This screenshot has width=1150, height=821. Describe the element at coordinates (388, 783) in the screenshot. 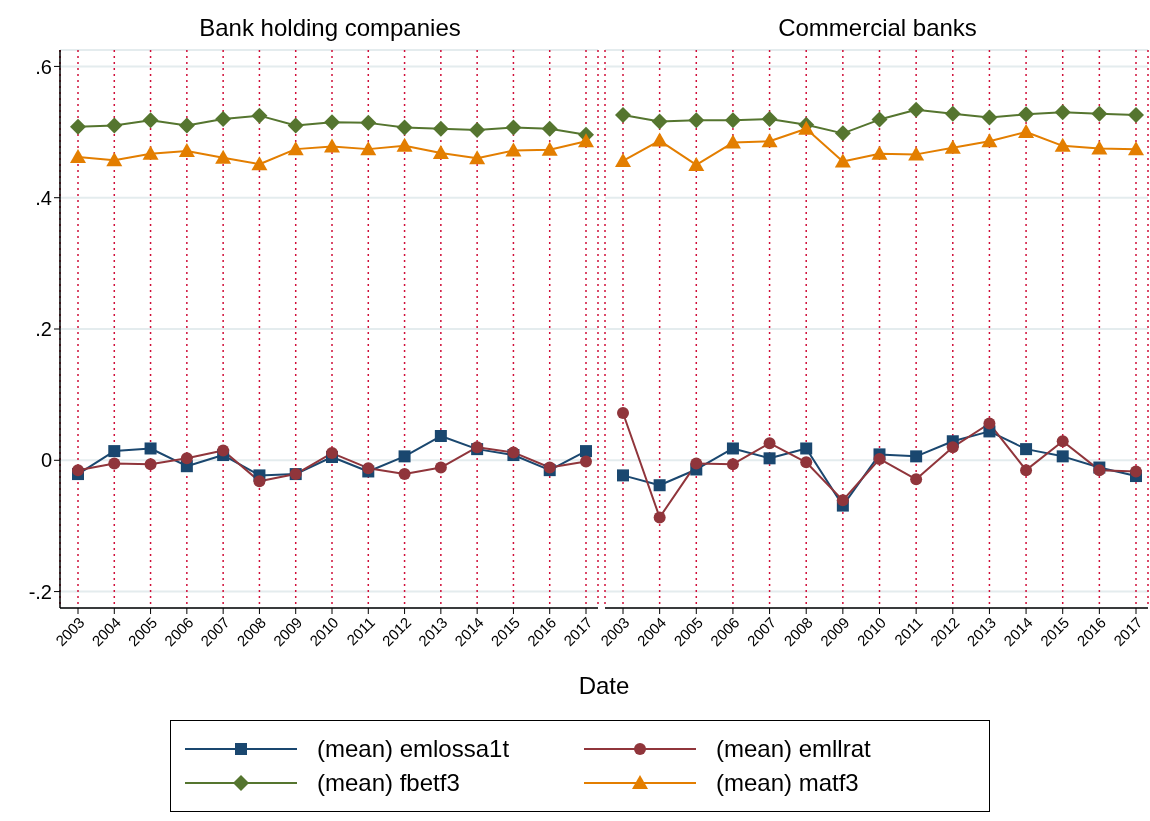

I see `legend-label: (mean) fbetf3` at that location.